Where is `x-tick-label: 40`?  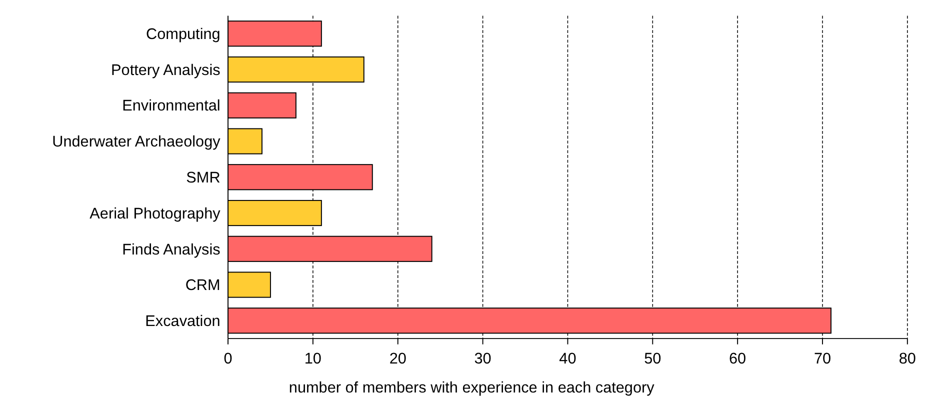
x-tick-label: 40 is located at coordinates (567, 359).